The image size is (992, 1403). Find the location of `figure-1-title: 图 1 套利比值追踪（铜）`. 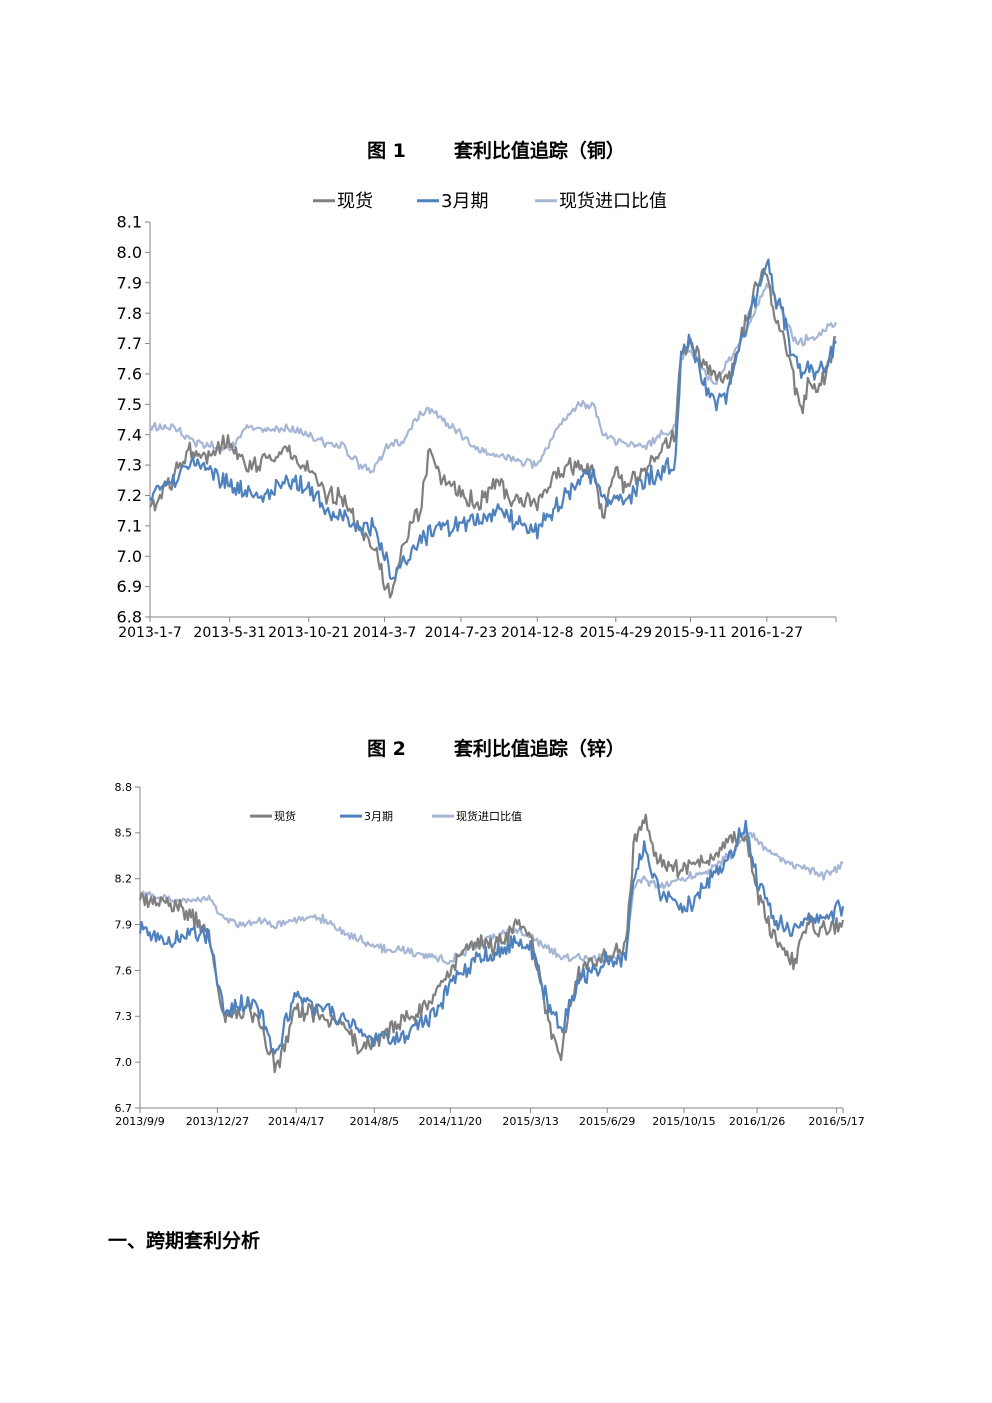

figure-1-title: 图 1 套利比值追踪（铜） is located at coordinates (496, 149).